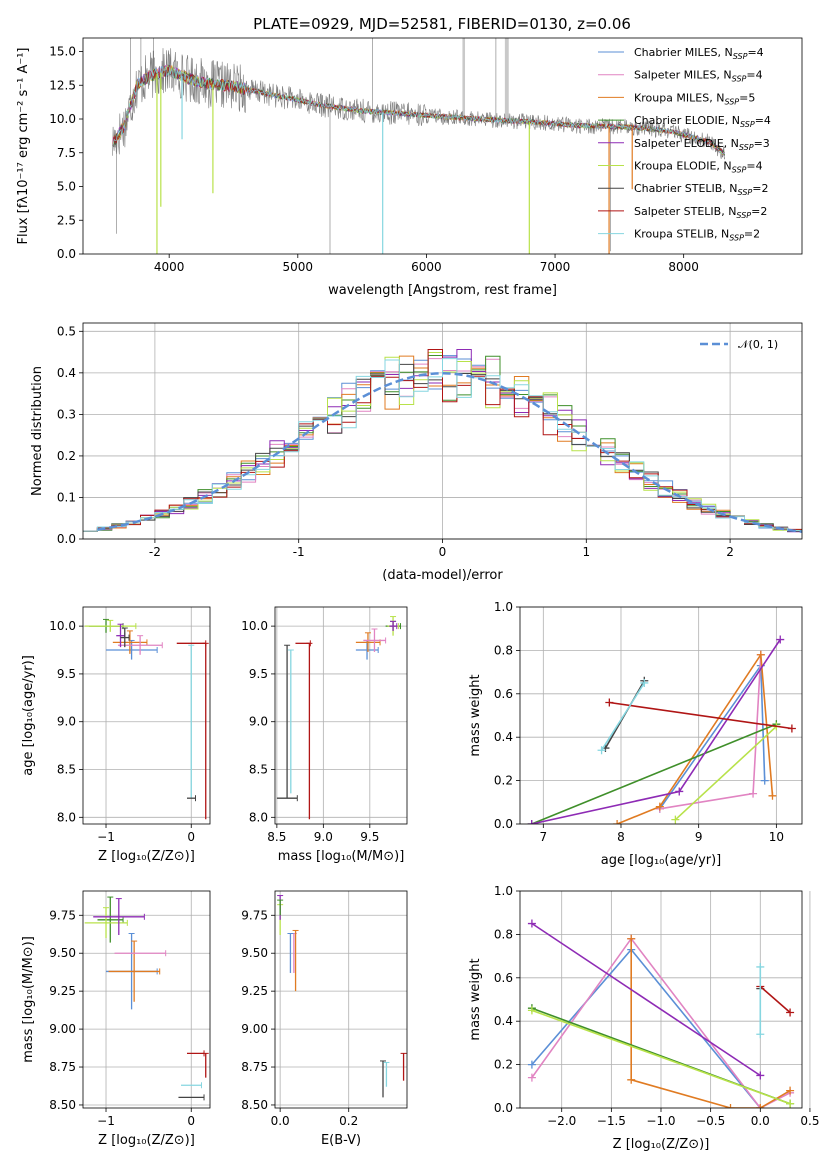  What do you see at coordinates (106, 837) in the screenshot?
I see `x-tick-label: −1` at bounding box center [106, 837].